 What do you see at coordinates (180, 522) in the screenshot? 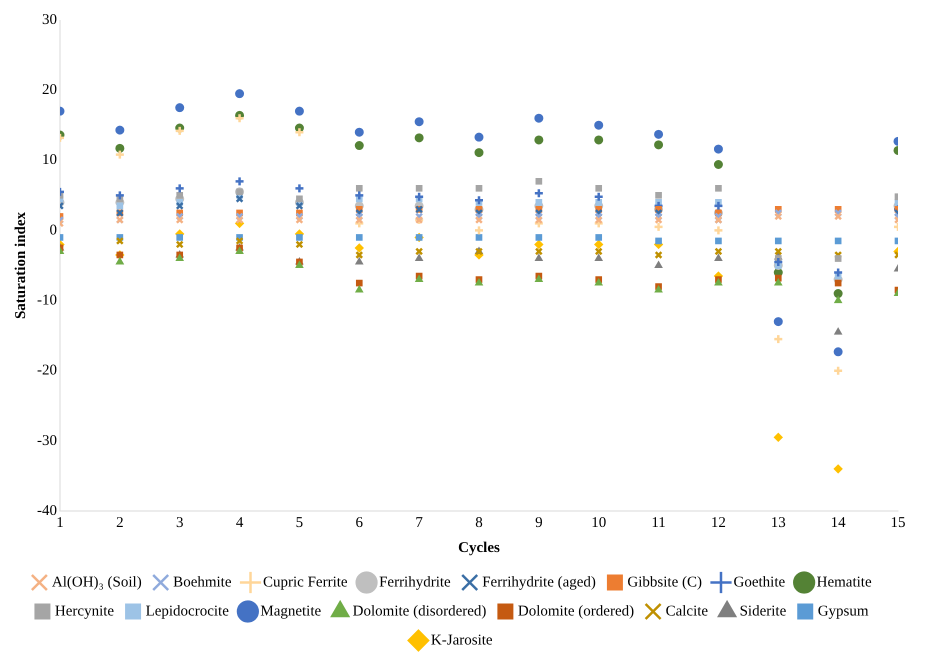
I see `x-tick-label: 3` at bounding box center [180, 522].